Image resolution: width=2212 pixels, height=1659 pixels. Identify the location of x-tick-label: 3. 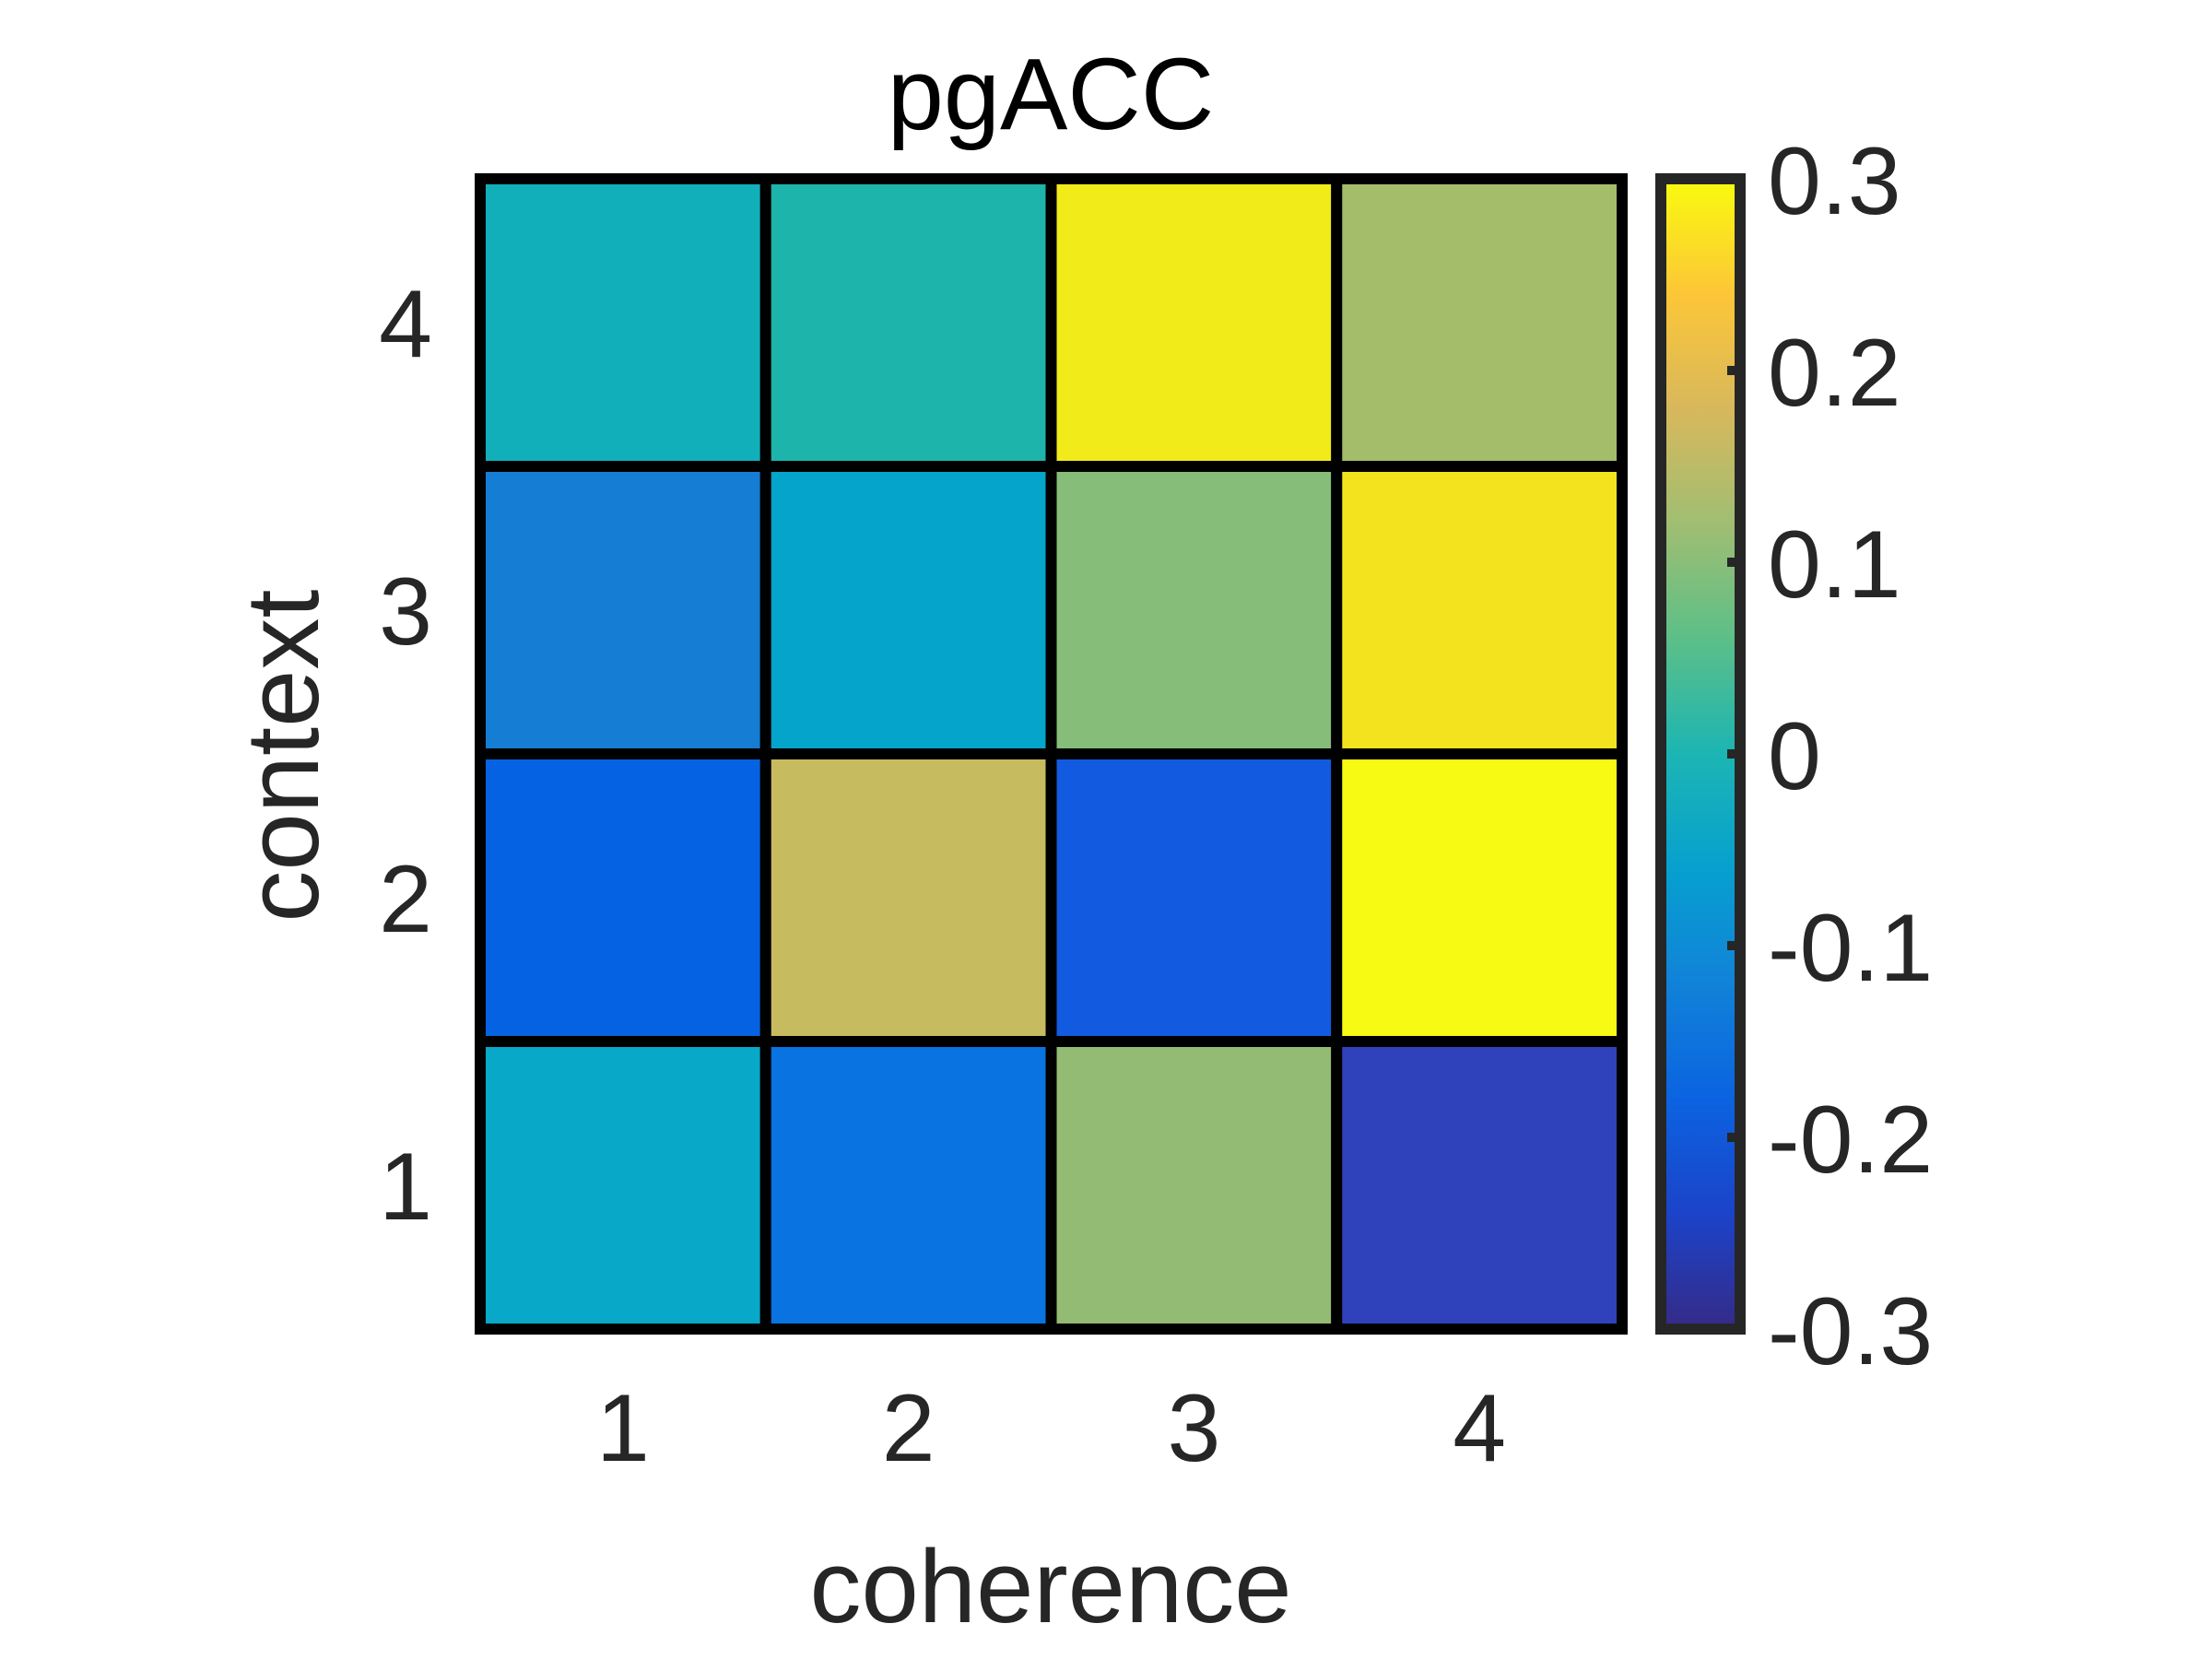
(1193, 1428).